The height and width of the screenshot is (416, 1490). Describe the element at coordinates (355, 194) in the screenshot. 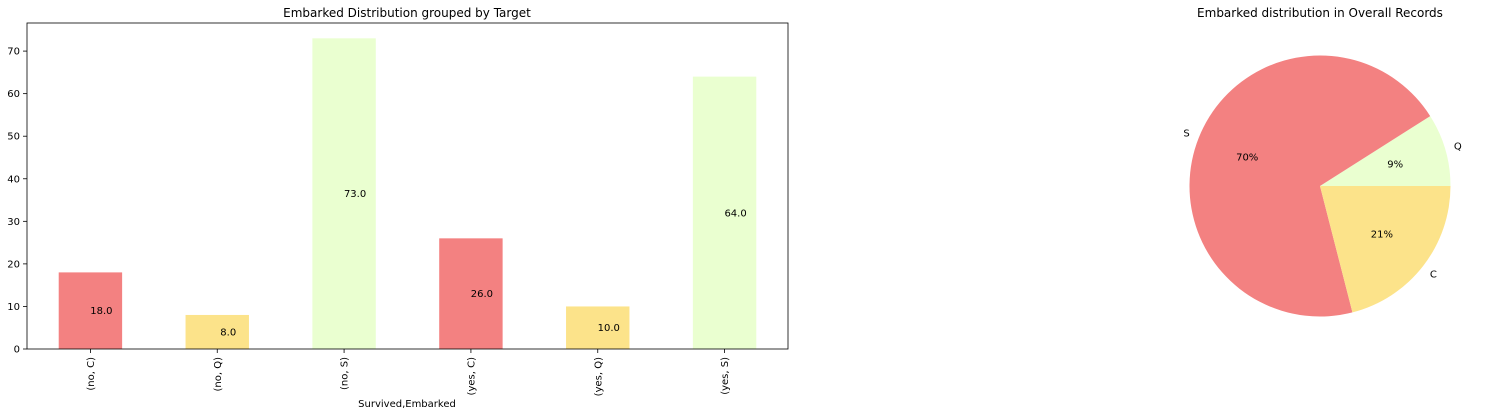

I see `bar-data-label: 73.0` at that location.